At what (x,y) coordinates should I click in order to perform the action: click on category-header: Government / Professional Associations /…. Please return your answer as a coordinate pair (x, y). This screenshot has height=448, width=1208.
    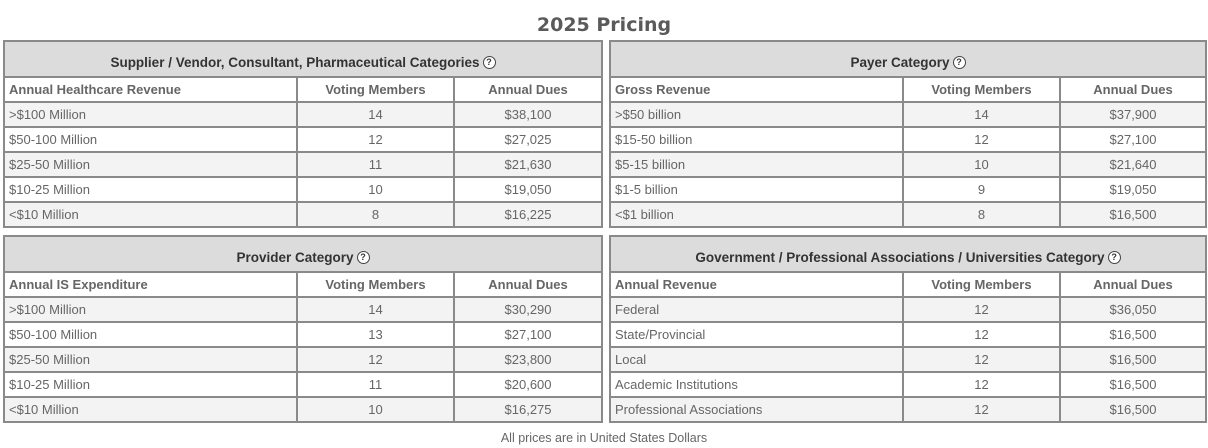
    Looking at the image, I should click on (908, 254).